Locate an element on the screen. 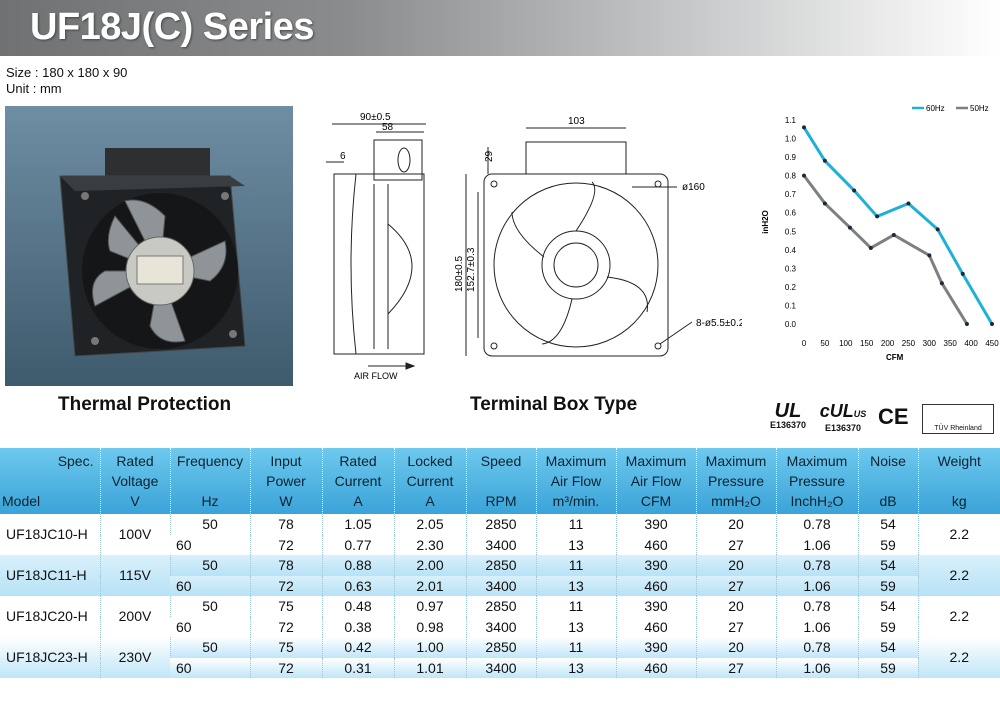  ce-mark: CE is located at coordinates (893, 416).